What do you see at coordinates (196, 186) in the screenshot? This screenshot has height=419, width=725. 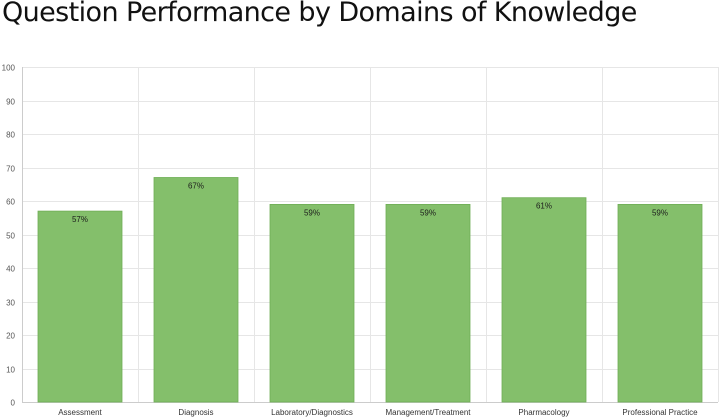 I see `data-label: 67%` at bounding box center [196, 186].